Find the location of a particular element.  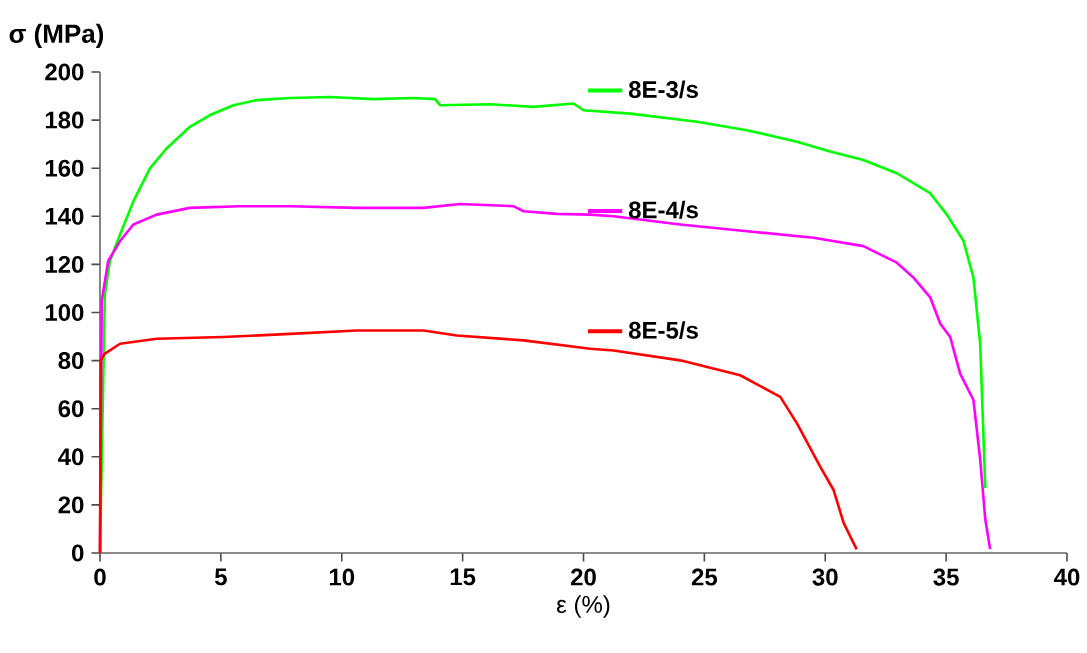

x-tick-label: 5 is located at coordinates (220, 577).